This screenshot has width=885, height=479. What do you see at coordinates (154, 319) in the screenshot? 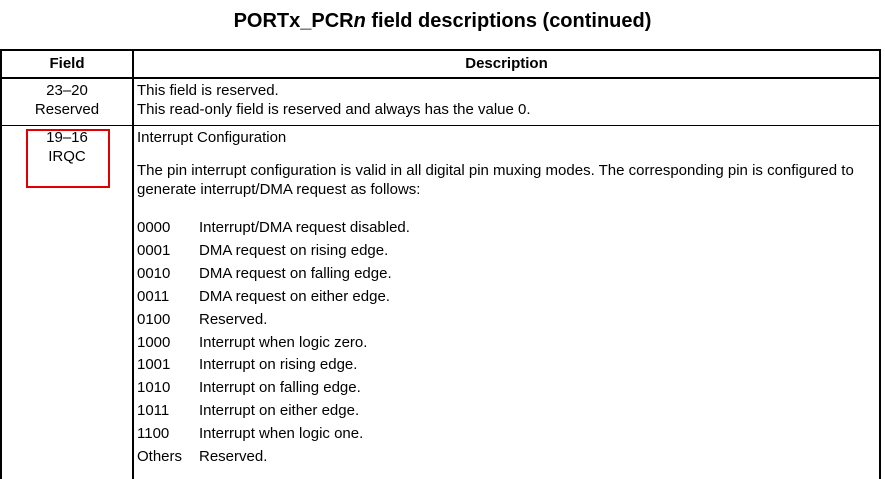
I see `code-value: 0100` at bounding box center [154, 319].